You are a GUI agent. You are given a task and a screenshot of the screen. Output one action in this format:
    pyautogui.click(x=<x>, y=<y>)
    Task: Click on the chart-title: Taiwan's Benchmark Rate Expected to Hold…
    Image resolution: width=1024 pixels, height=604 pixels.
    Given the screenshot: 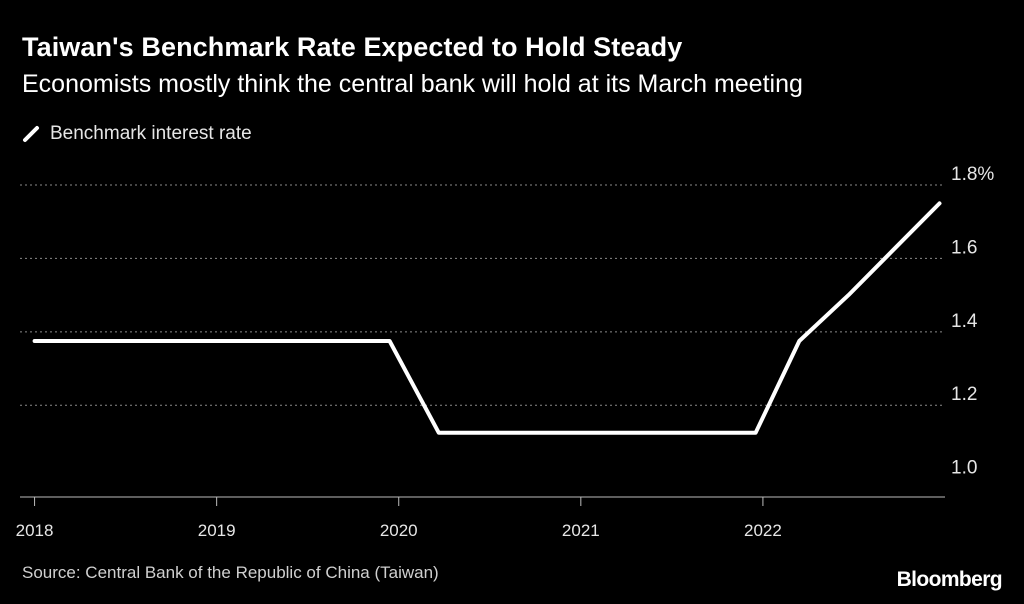 What is the action you would take?
    pyautogui.click(x=352, y=47)
    